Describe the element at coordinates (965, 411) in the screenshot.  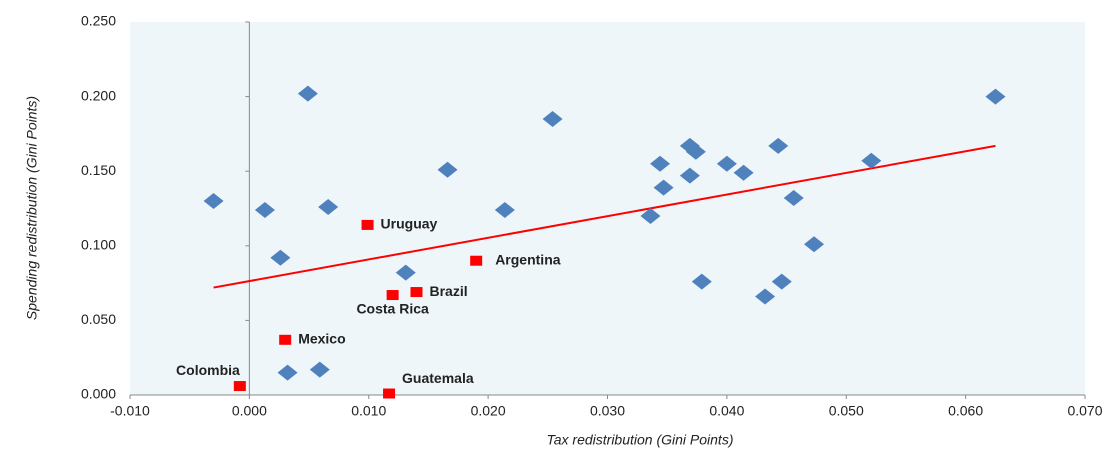
I see `x-tick-label: 0.060` at that location.